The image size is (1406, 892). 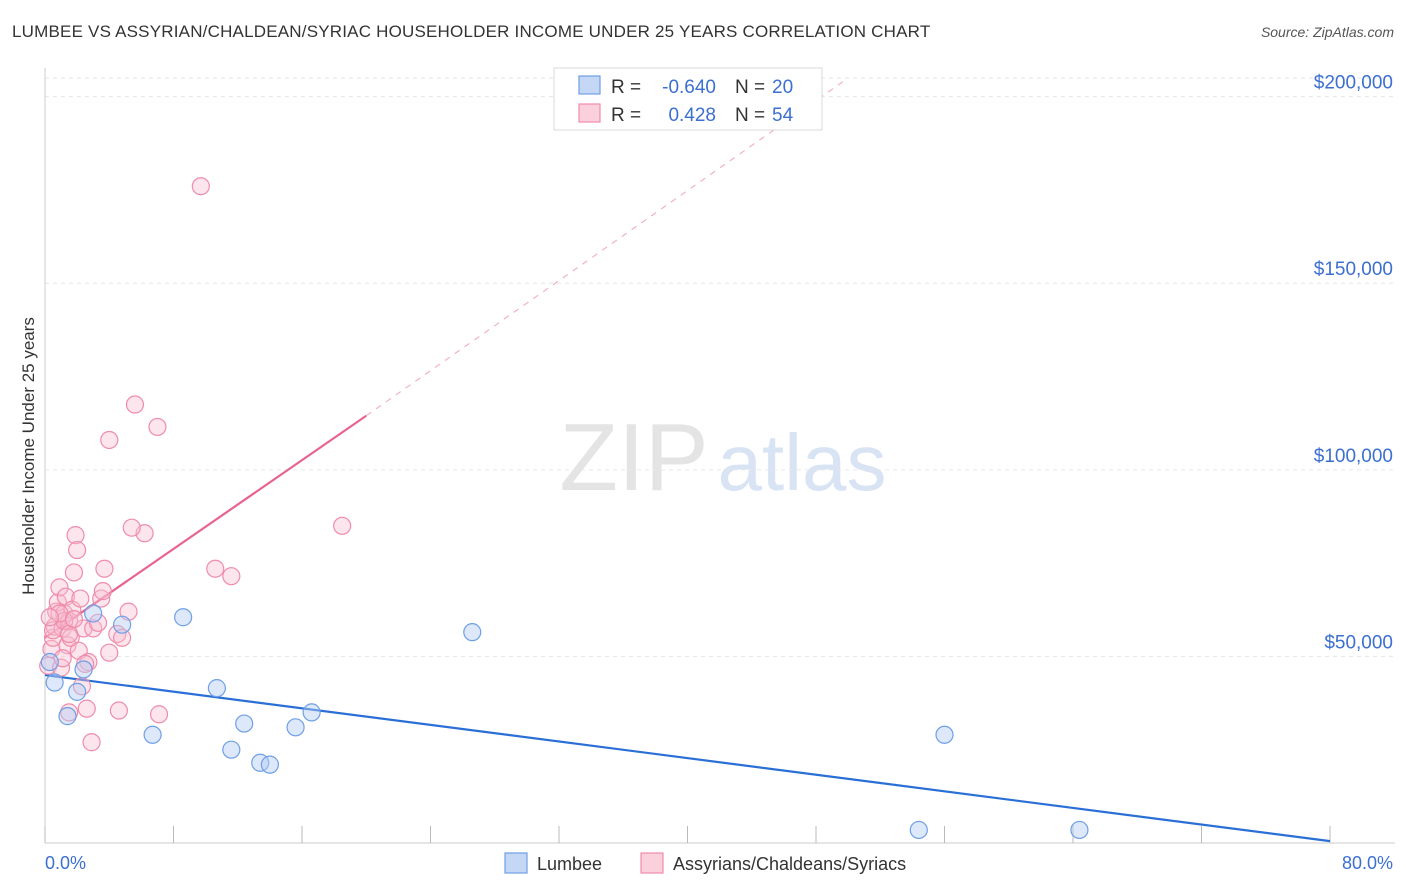 What do you see at coordinates (589, 113) in the screenshot?
I see `stats-swatch-assyrian` at bounding box center [589, 113].